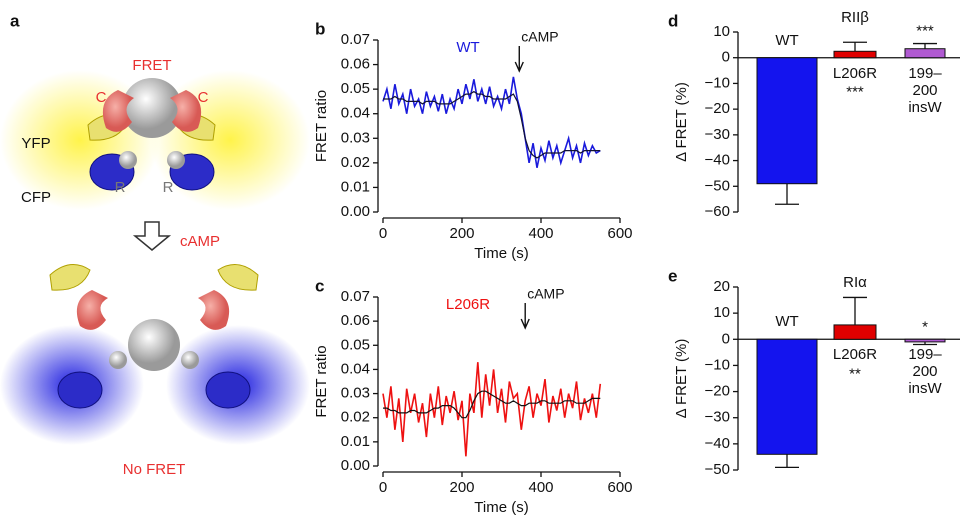 Image resolution: width=979 pixels, height=520 pixels. Describe the element at coordinates (151, 65) in the screenshot. I see `diagram-label: FRET` at that location.